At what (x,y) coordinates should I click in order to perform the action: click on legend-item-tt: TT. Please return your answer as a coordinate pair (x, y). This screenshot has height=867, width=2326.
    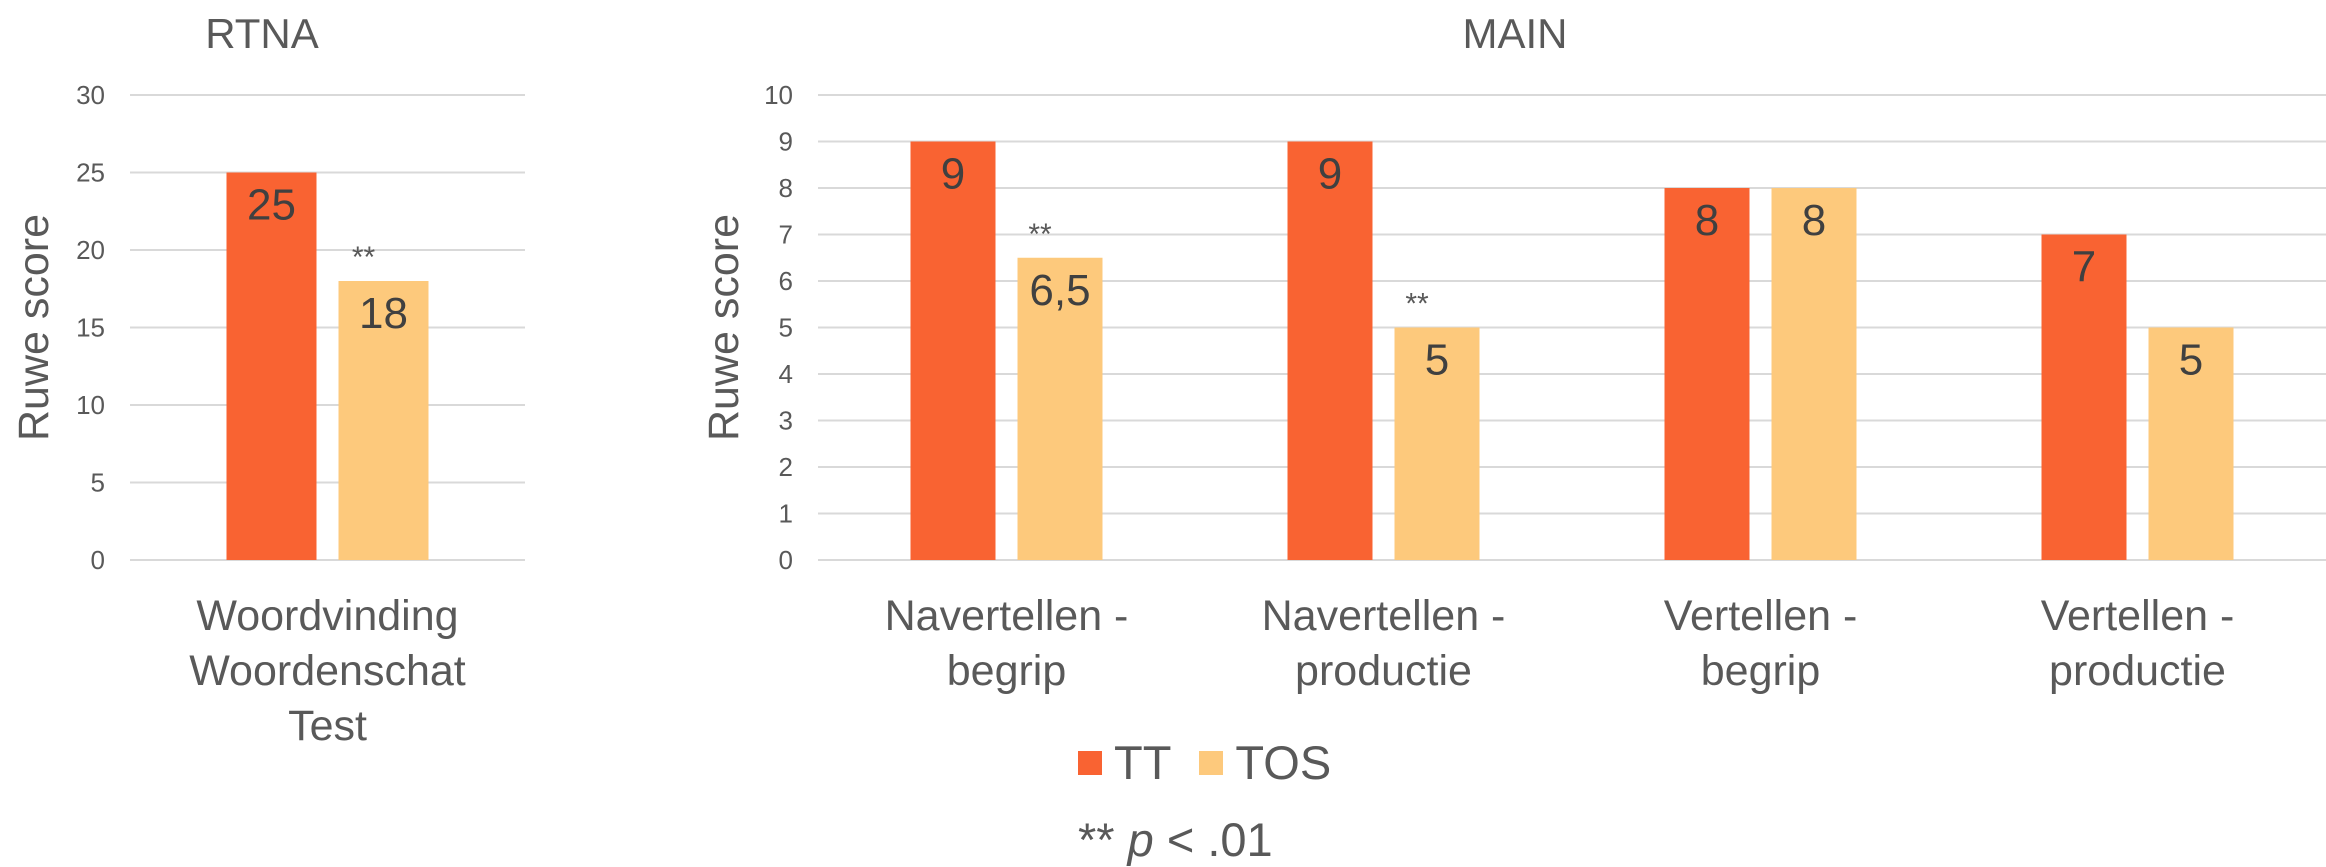
    Looking at the image, I should click on (1124, 762).